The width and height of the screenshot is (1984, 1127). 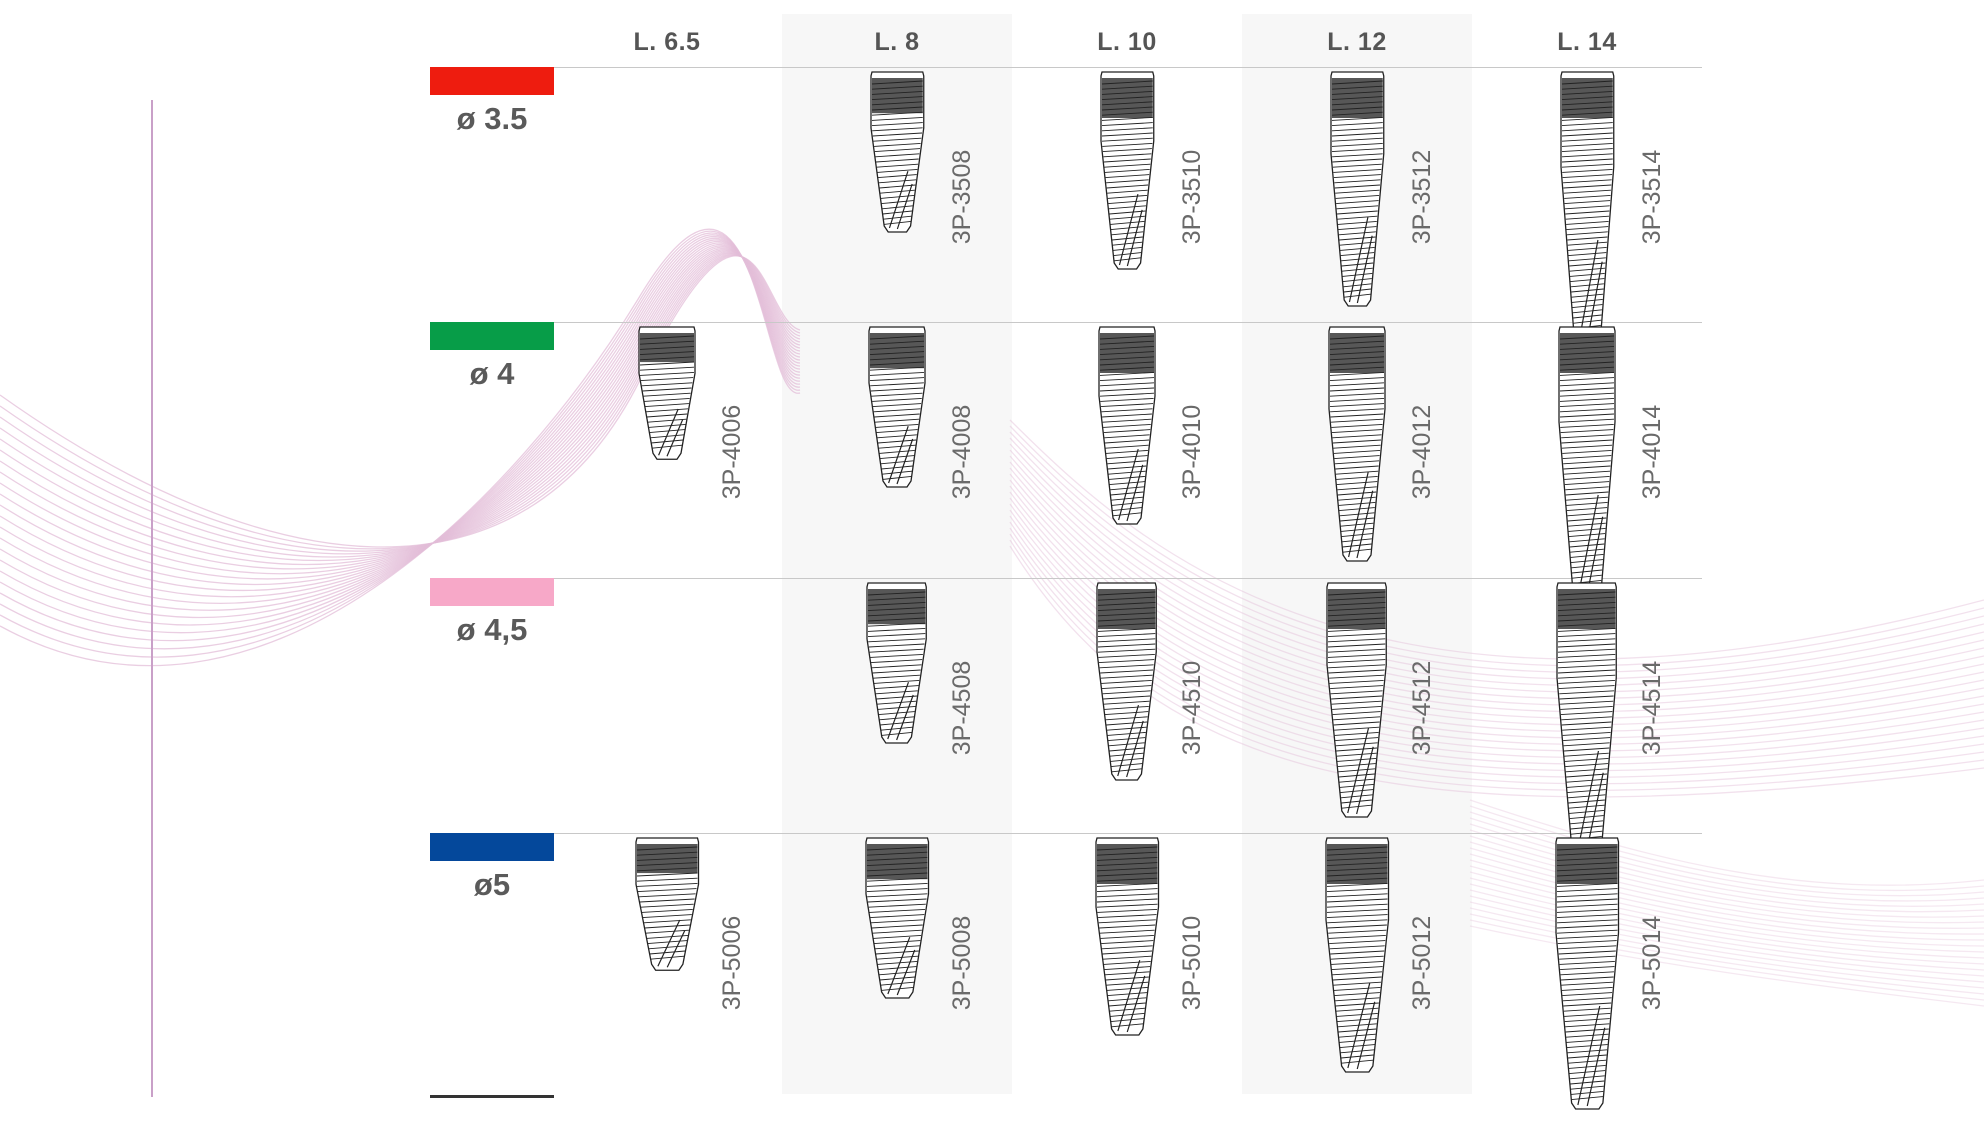 I want to click on product-code: 3P-3514, so click(x=1652, y=197).